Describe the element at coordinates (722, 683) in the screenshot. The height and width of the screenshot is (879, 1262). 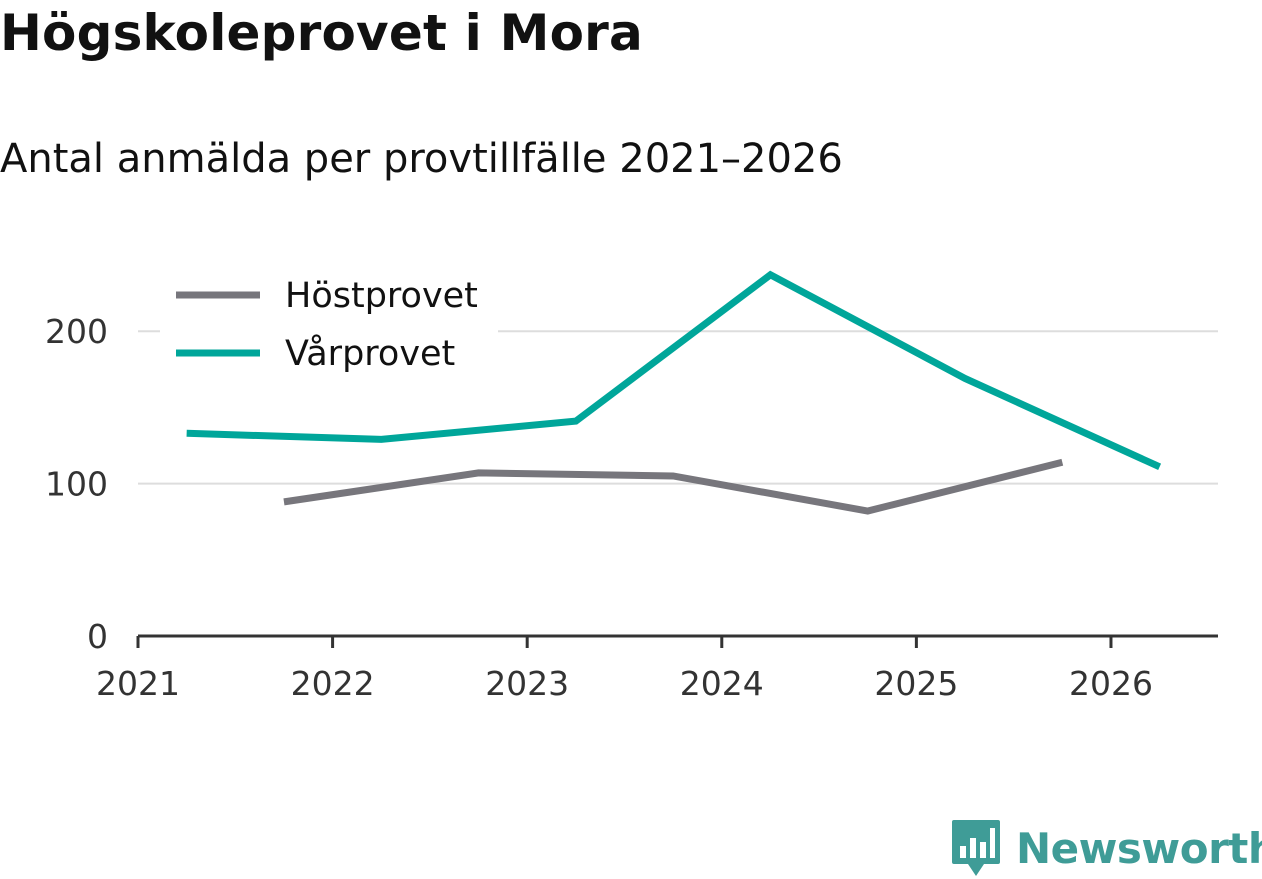
I see `x-tick-label-2024: 2024` at that location.